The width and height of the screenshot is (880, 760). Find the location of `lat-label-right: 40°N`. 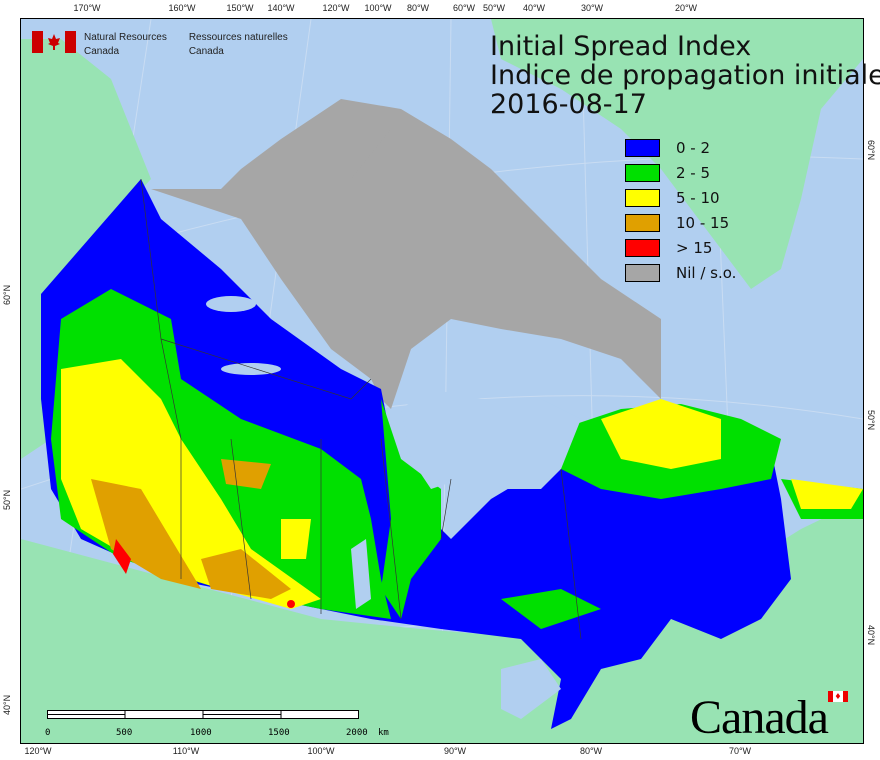

lat-label-right: 40°N is located at coordinates (871, 635).